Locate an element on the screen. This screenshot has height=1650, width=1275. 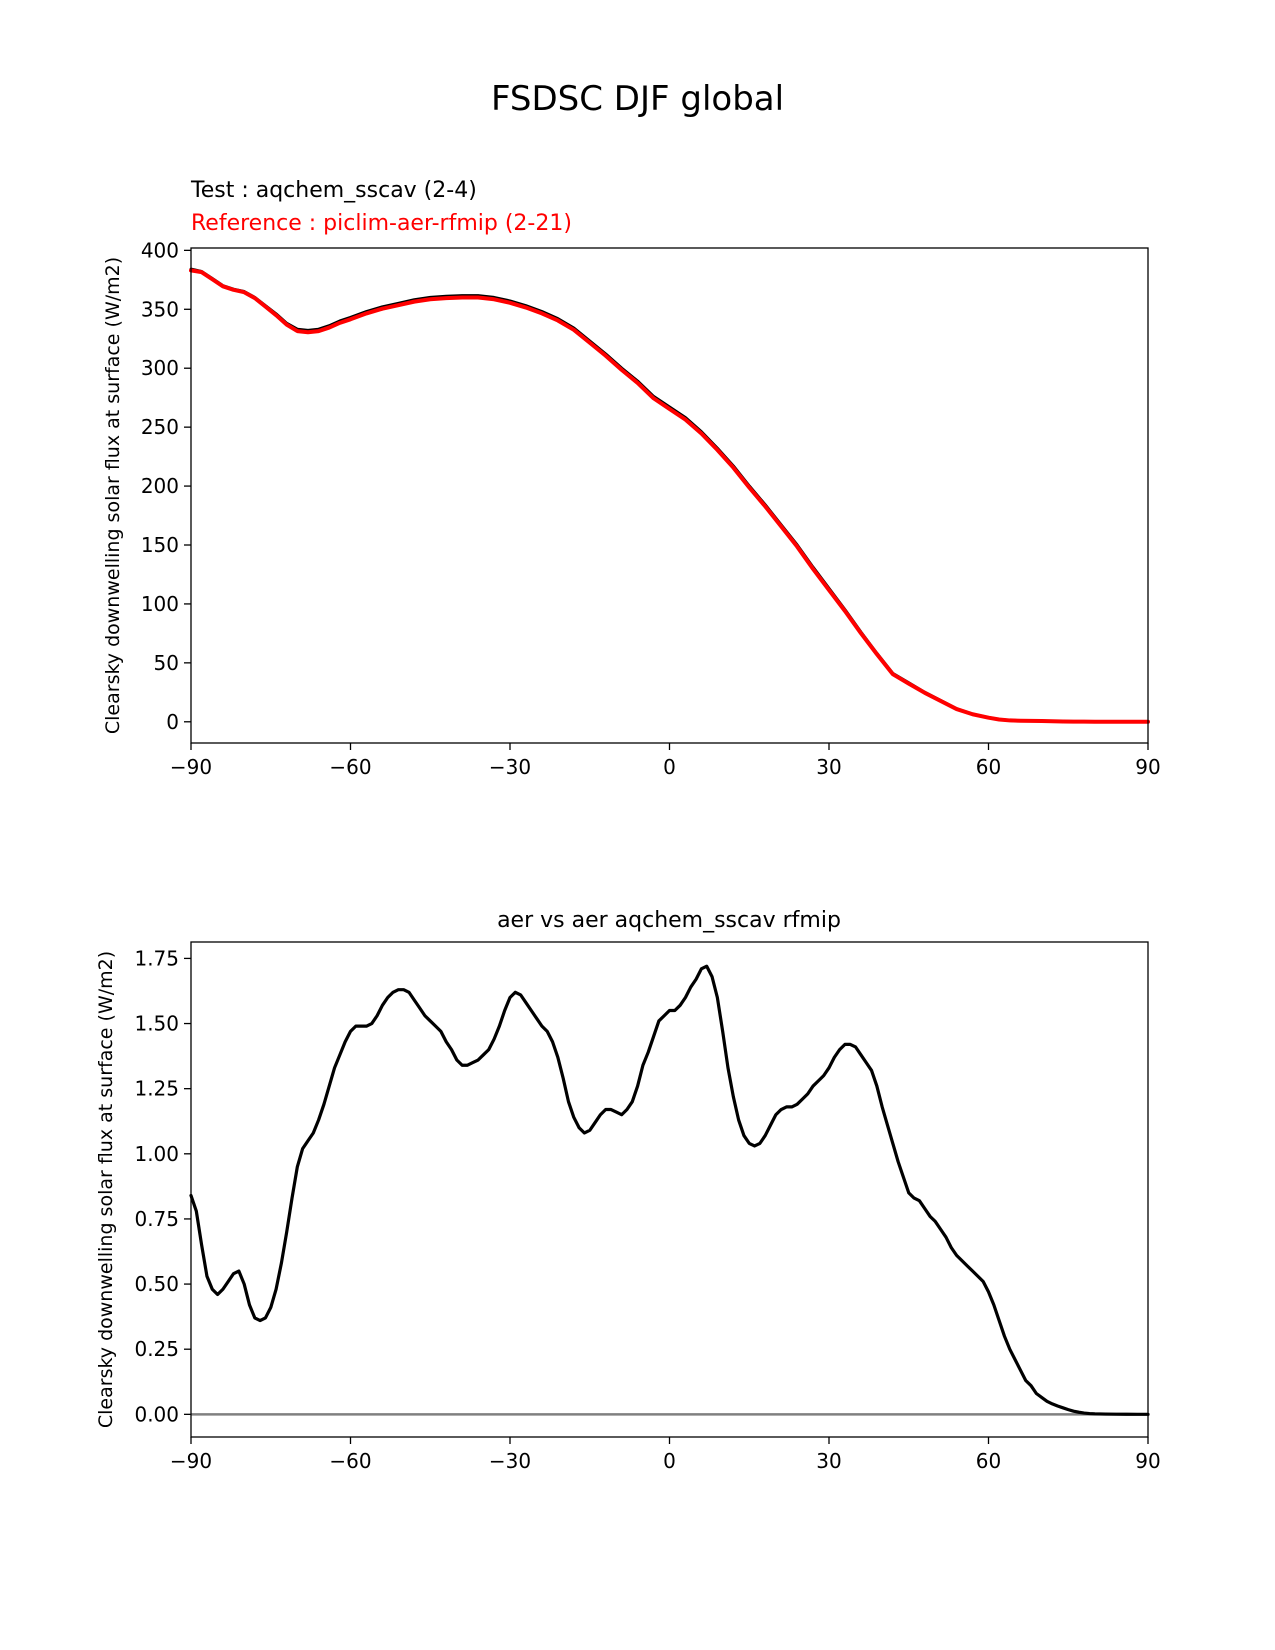
bottom-panel-x-tick-label: 0 is located at coordinates (669, 1461).